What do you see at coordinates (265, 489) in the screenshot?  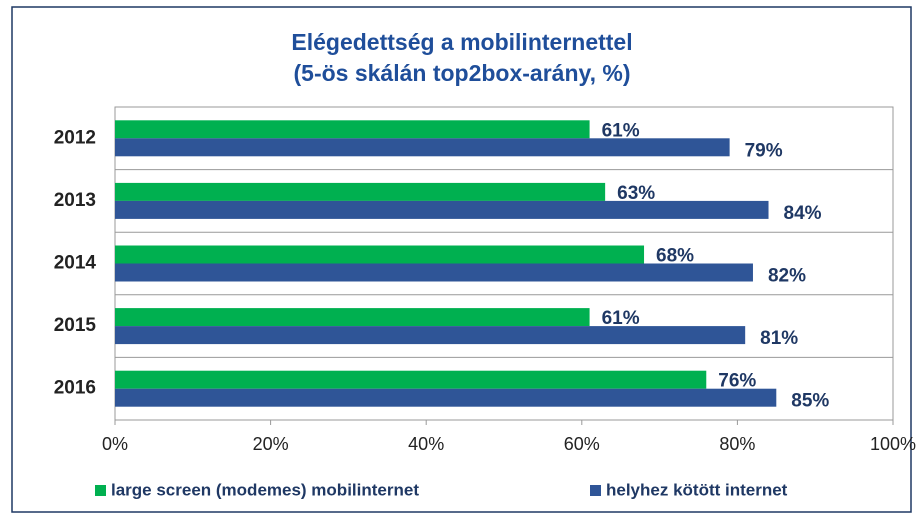 I see `legend-label: large screen (modemes) mobilinternet` at bounding box center [265, 489].